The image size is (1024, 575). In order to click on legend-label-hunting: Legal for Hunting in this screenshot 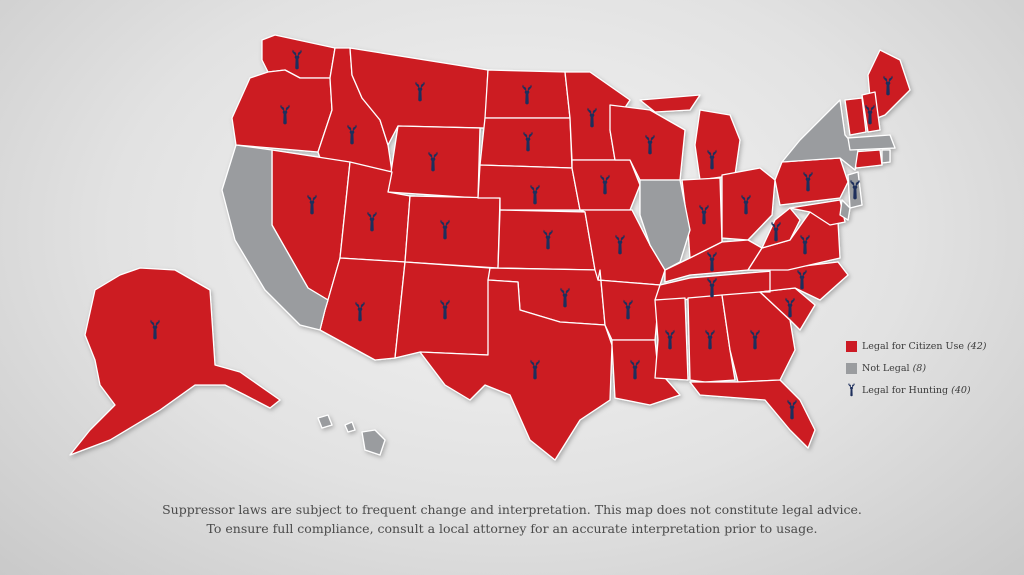, I will do `click(905, 390)`.